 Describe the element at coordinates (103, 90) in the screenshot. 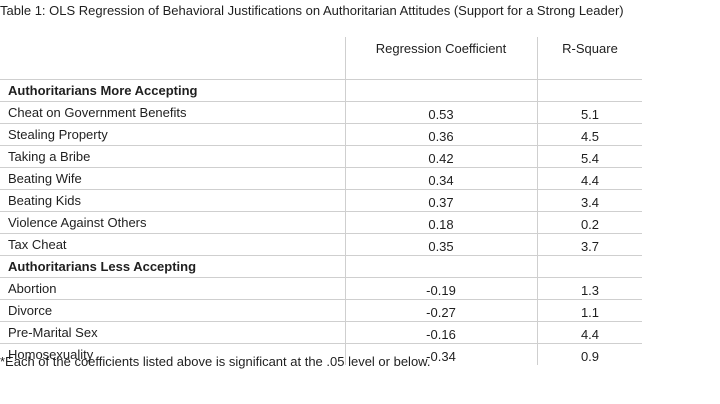

I see `section-heading: Authoritarians More Accepting` at that location.